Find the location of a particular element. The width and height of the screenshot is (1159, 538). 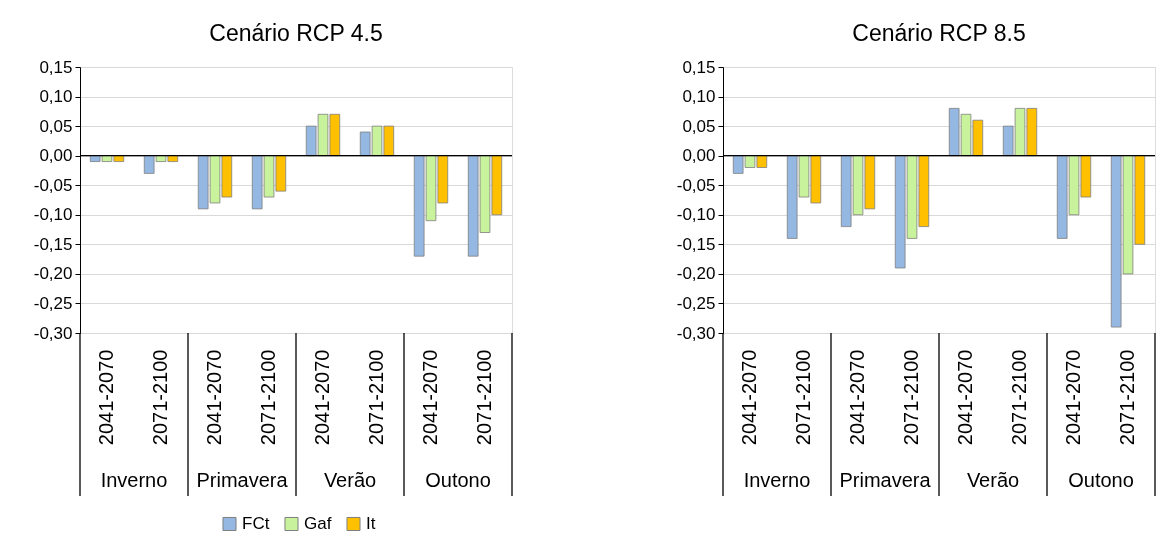

legend-label: FCt is located at coordinates (256, 523).